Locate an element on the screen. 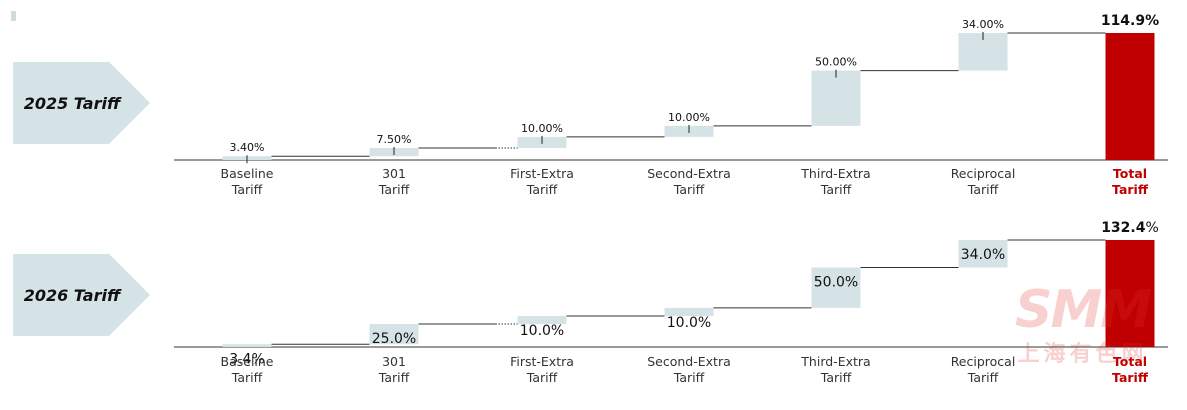 This screenshot has width=1187, height=410. row-tag-label: 2025 Tariff is located at coordinates (72, 103).